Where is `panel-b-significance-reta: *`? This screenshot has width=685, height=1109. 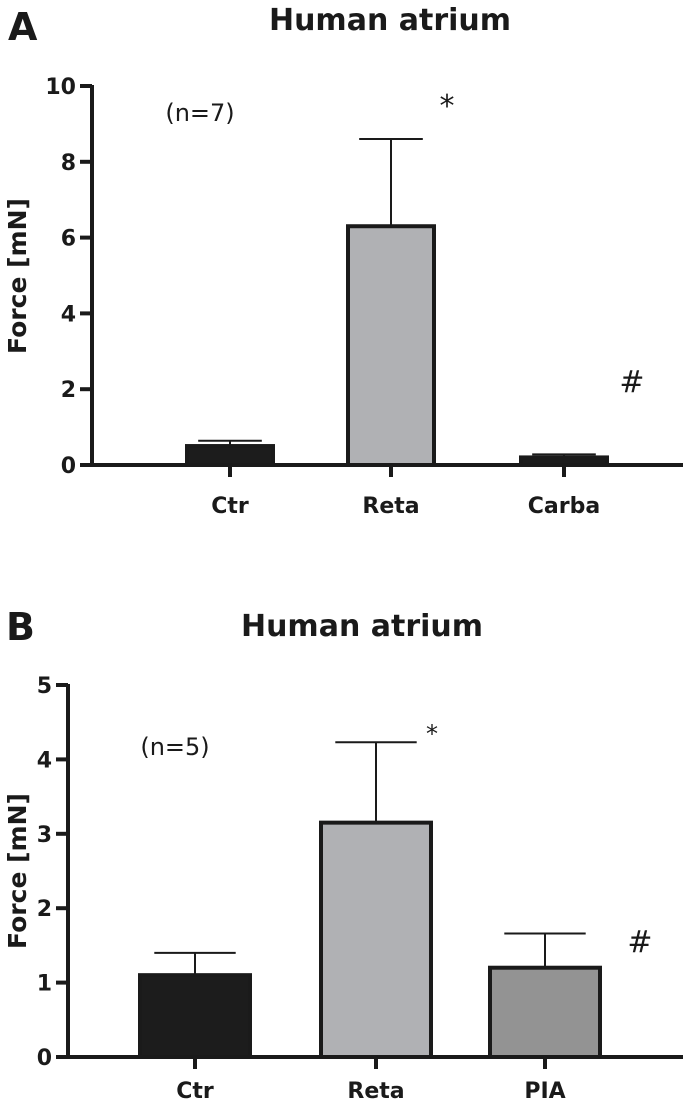 panel-b-significance-reta: * is located at coordinates (432, 734).